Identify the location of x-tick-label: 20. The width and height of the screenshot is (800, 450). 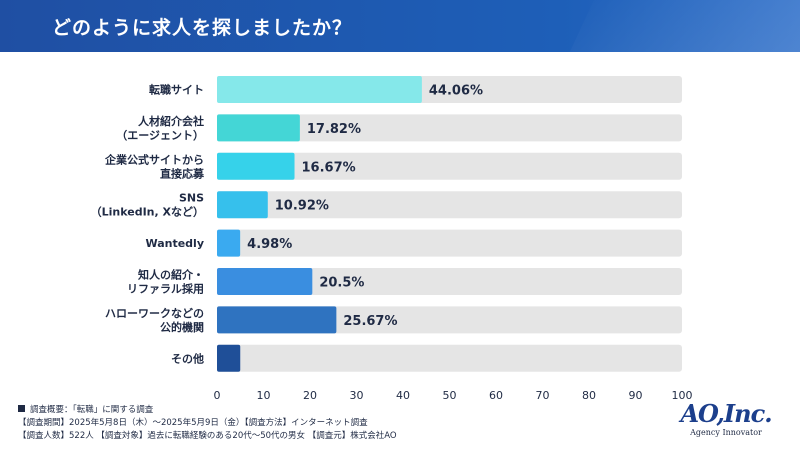
(310, 394).